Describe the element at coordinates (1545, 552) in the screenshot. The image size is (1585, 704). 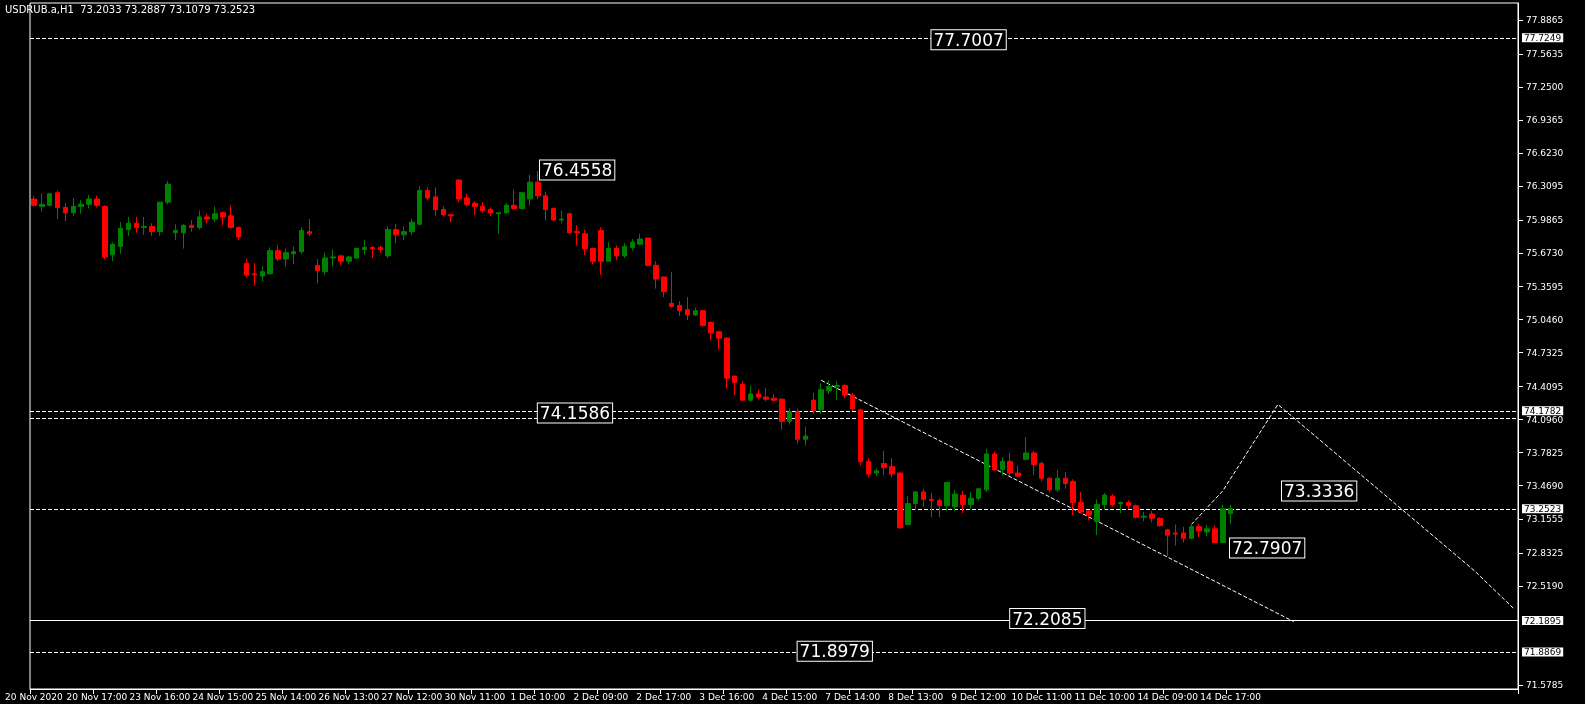
I see `y-tick-label: 72.8325` at that location.